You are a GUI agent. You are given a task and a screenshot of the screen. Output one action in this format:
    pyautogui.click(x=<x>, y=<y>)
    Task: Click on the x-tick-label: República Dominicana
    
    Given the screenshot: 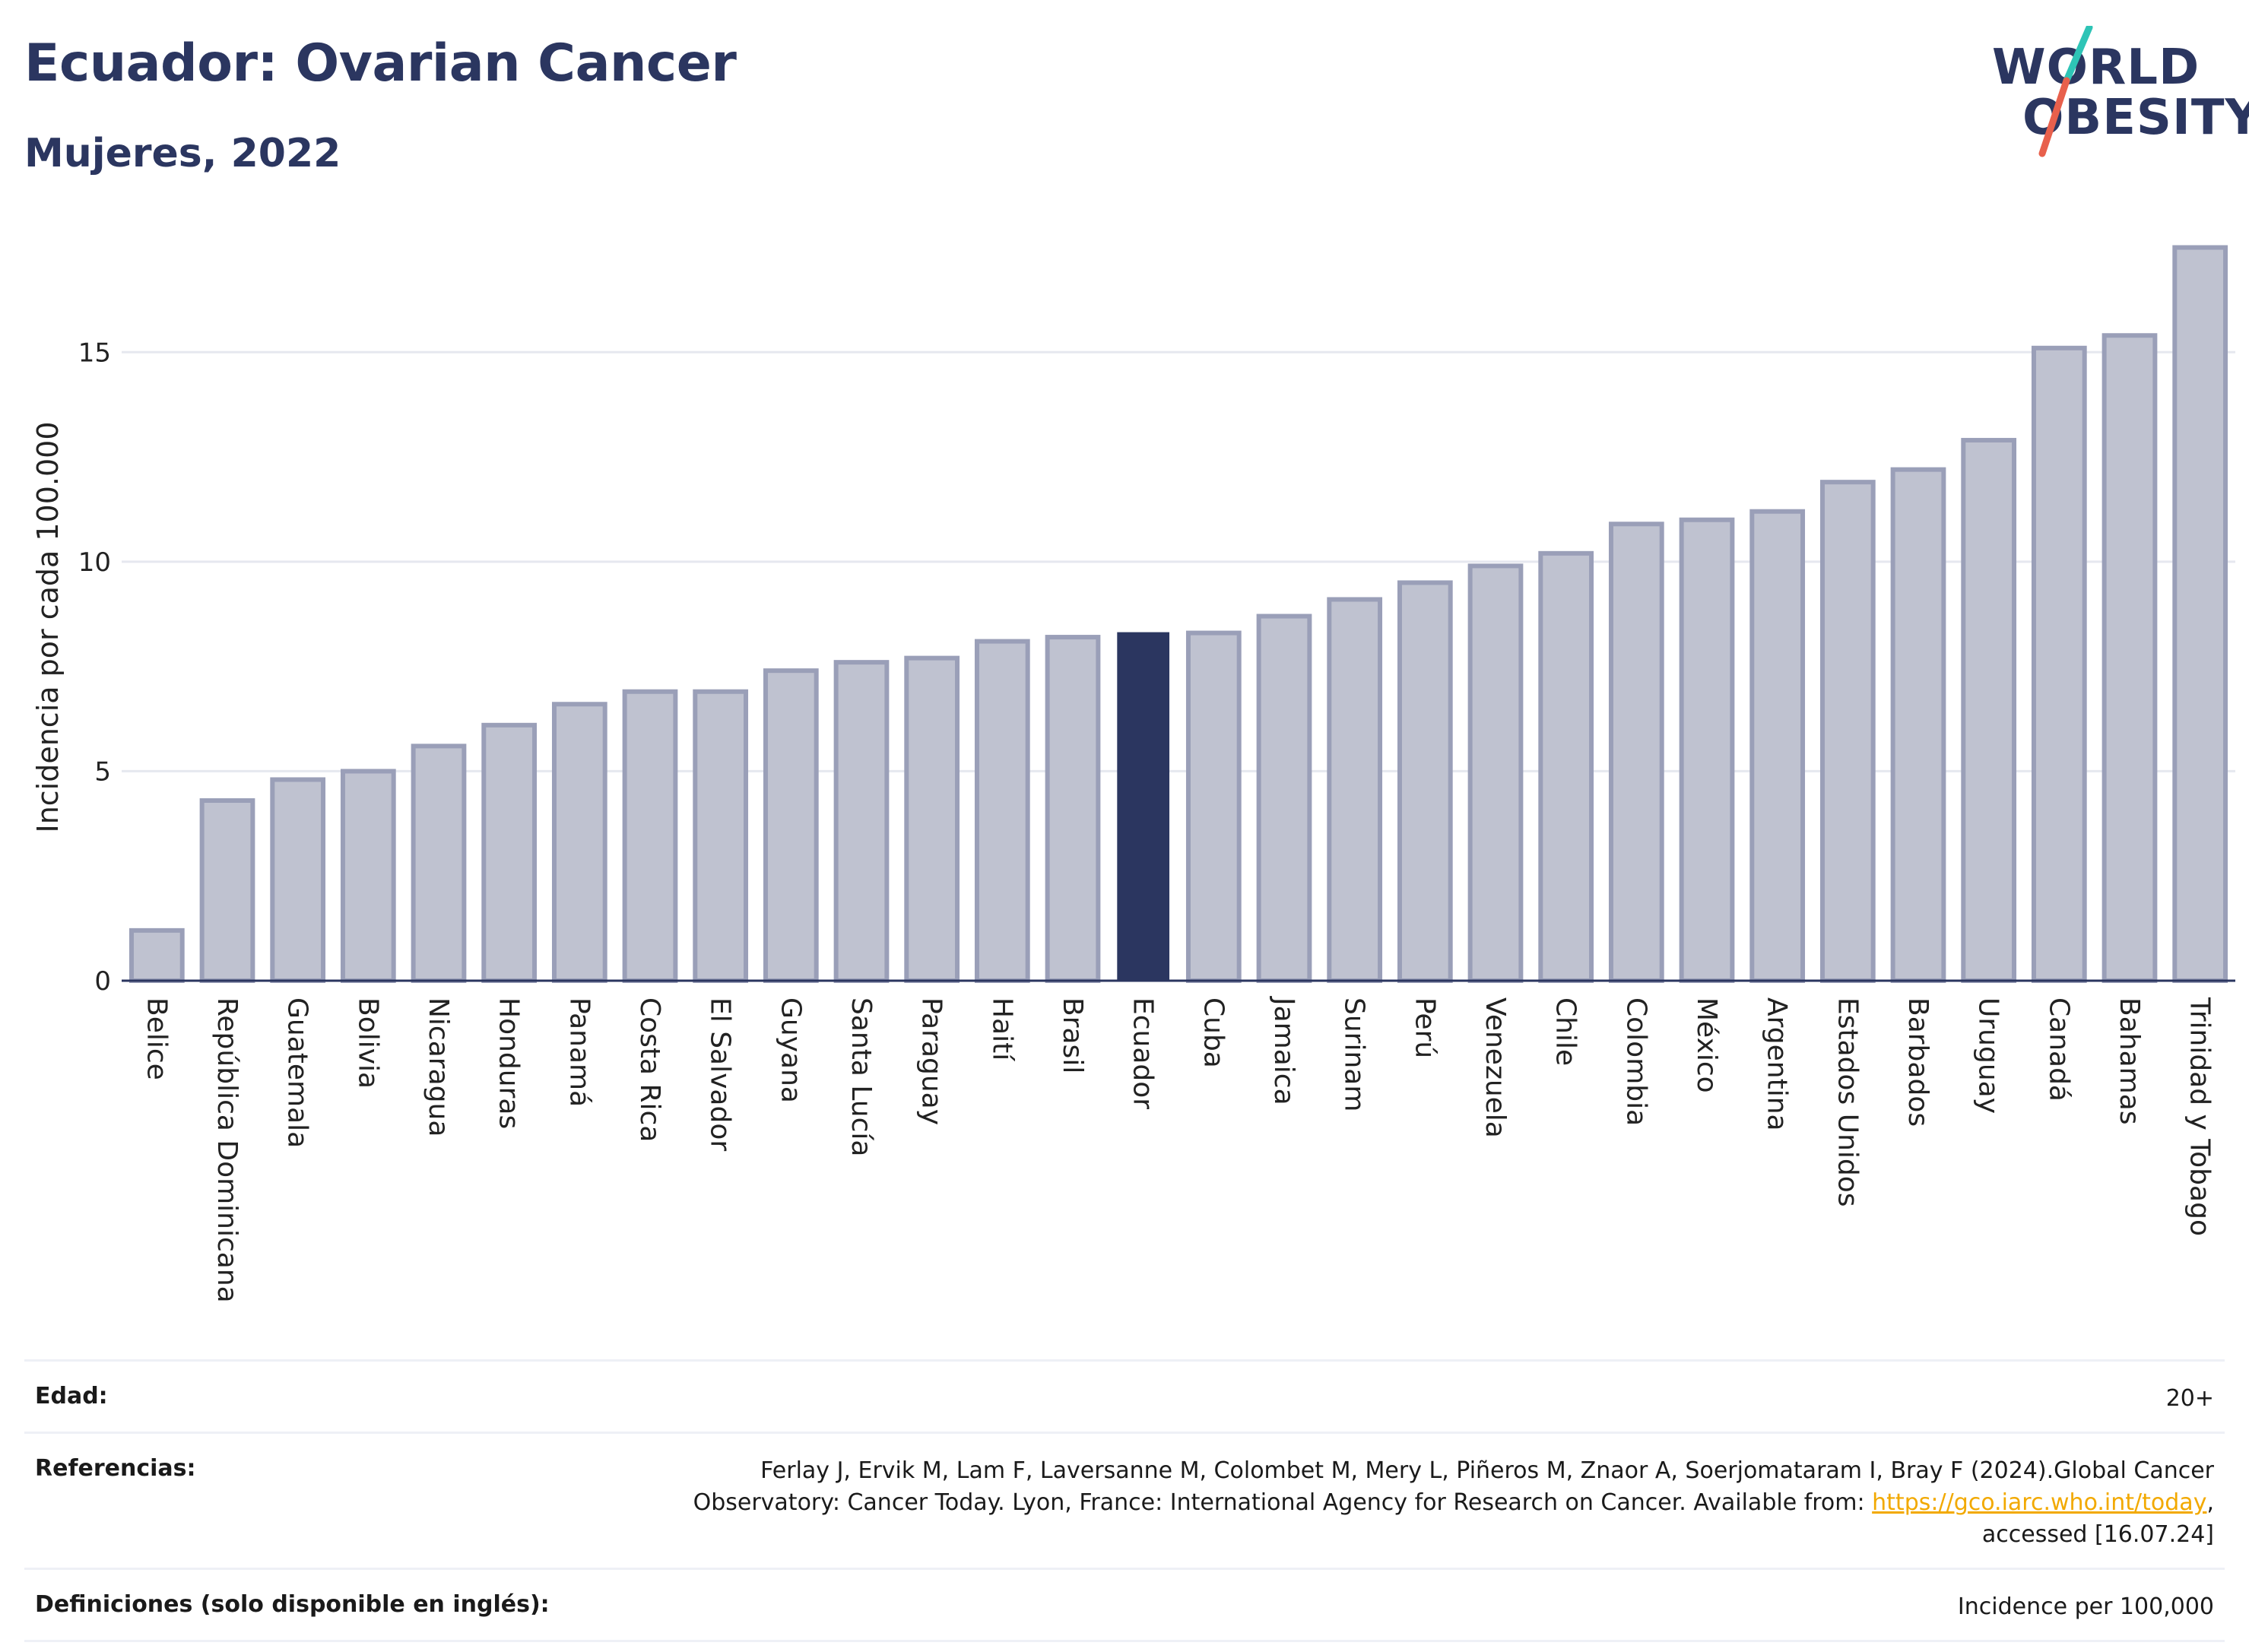 What is the action you would take?
    pyautogui.click(x=227, y=1150)
    